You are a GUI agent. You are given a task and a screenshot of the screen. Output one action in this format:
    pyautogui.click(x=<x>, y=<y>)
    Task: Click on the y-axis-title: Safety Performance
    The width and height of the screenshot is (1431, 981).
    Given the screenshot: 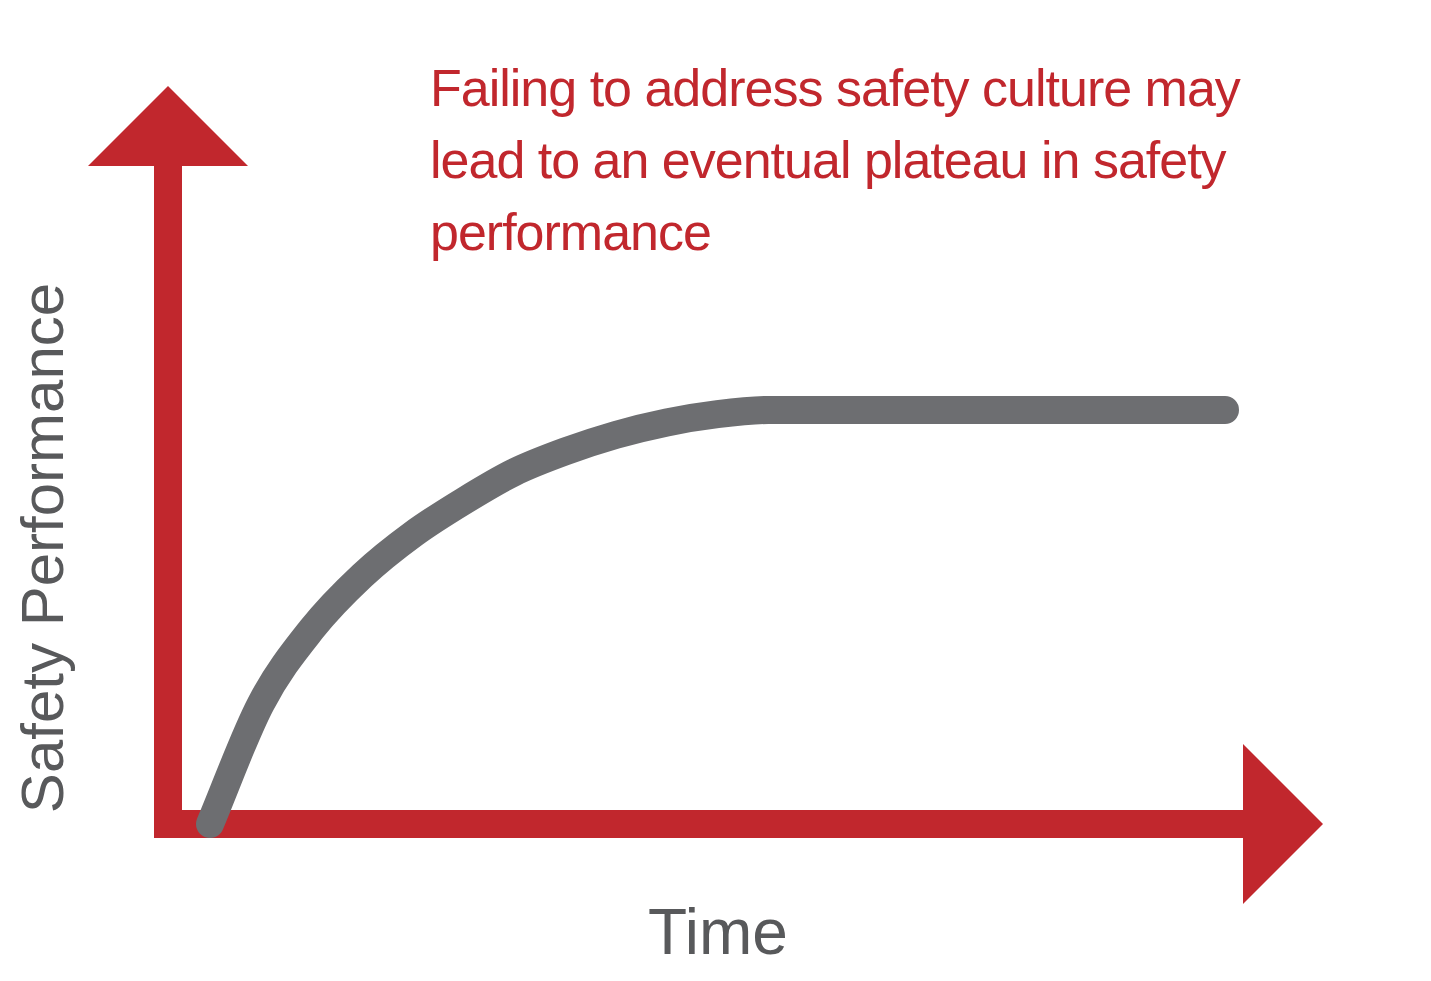 What is the action you would take?
    pyautogui.click(x=42, y=548)
    